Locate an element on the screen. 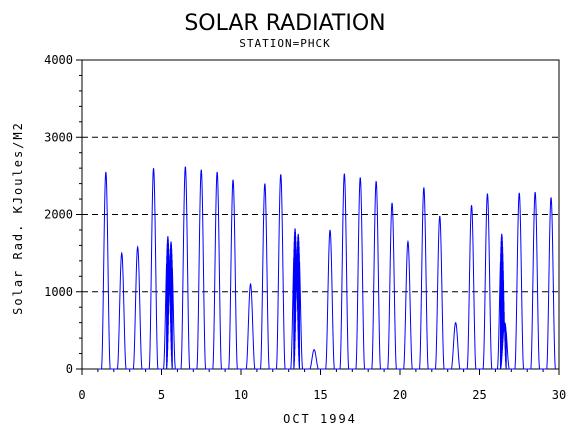  x-tick-label: 0 is located at coordinates (81, 395).